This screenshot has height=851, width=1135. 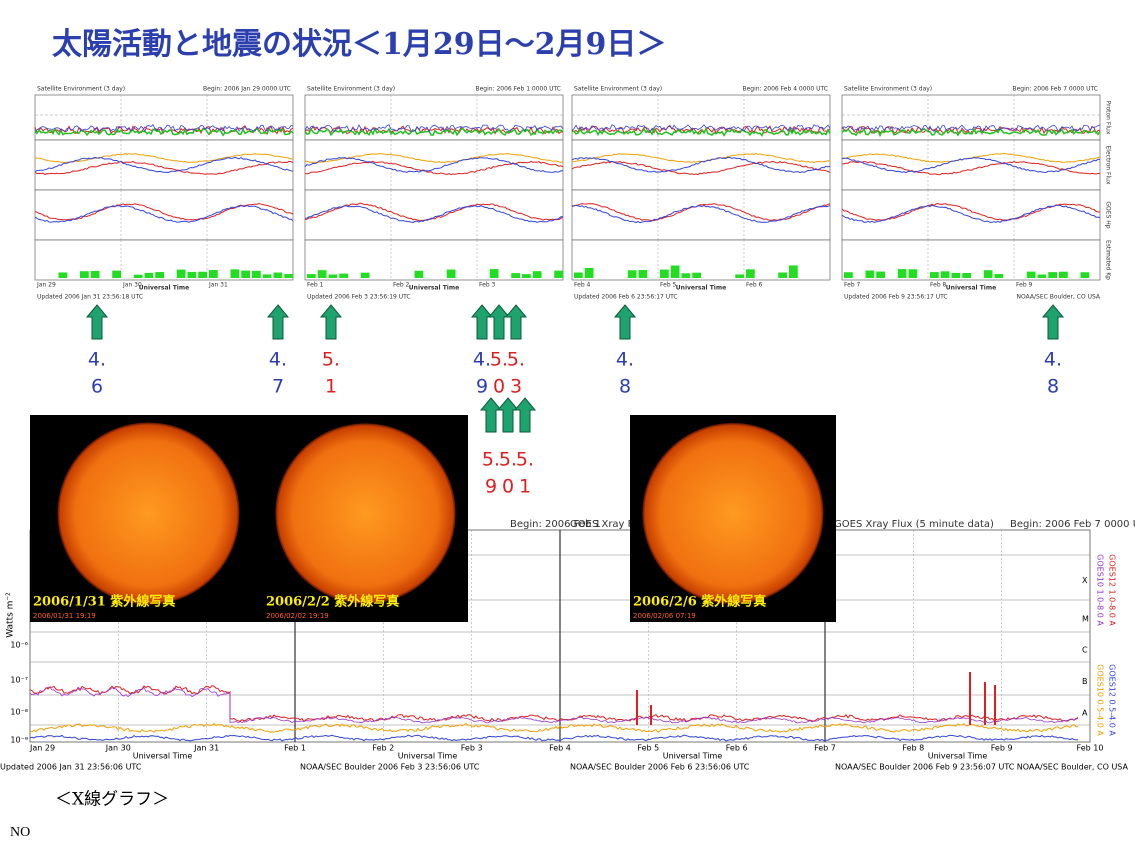 What do you see at coordinates (1055, 89) in the screenshot?
I see `panel-begin: Begin: 2006 Feb 7 0000 UTC` at bounding box center [1055, 89].